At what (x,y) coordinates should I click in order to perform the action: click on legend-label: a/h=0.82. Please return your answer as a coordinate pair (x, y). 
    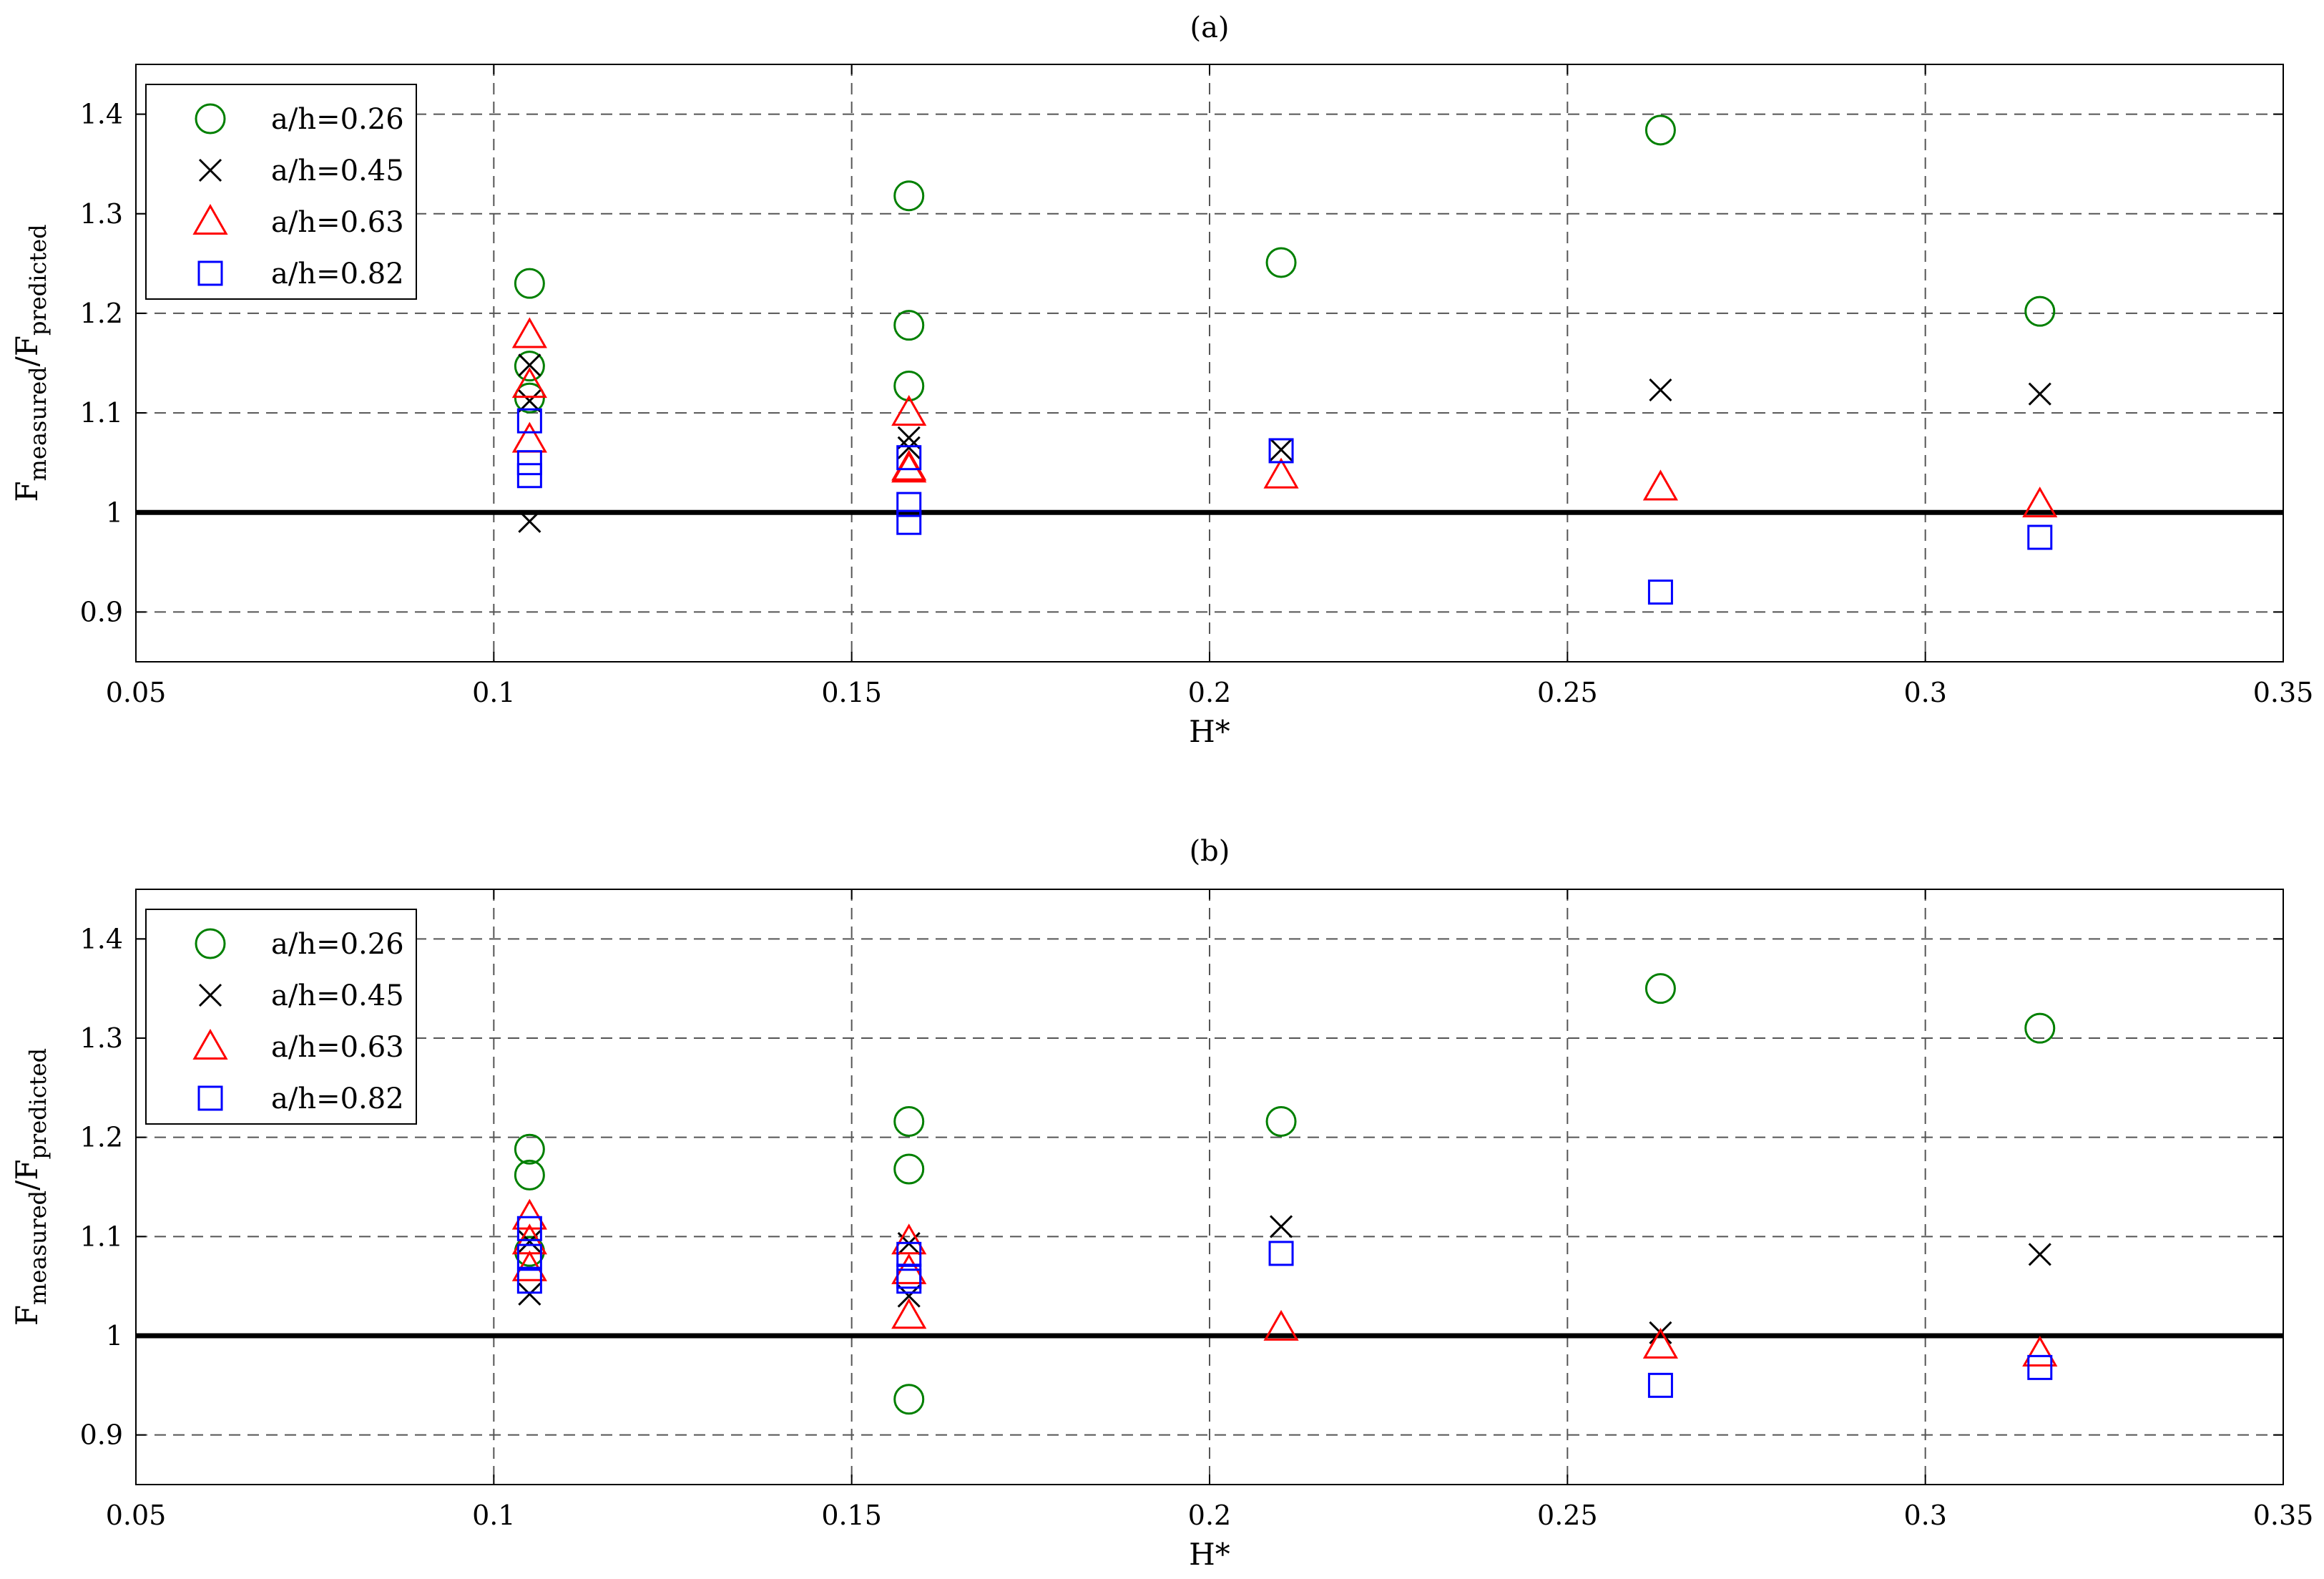
    Looking at the image, I should click on (337, 1098).